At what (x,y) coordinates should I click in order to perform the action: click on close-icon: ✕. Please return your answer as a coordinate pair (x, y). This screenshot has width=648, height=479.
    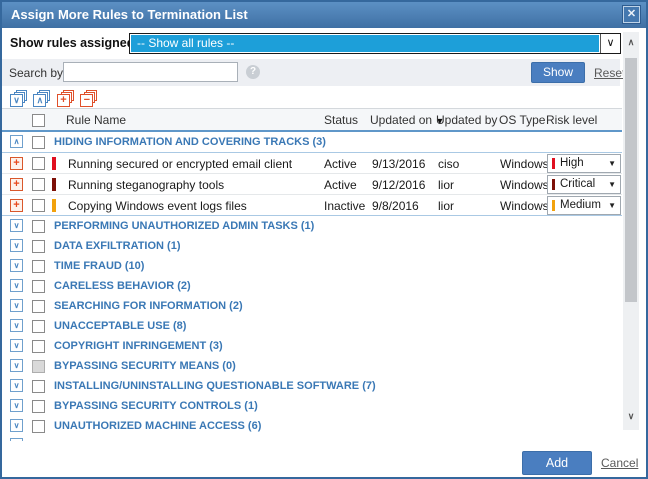
    Looking at the image, I should click on (631, 14).